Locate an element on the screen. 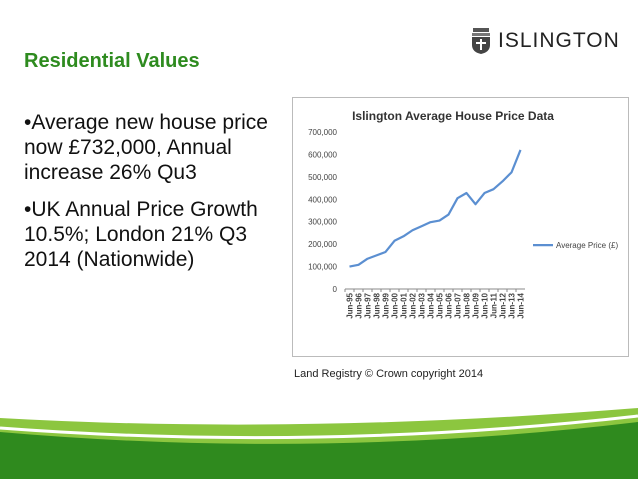 This screenshot has height=479, width=638. x-tick-label: Jun-02 is located at coordinates (413, 305).